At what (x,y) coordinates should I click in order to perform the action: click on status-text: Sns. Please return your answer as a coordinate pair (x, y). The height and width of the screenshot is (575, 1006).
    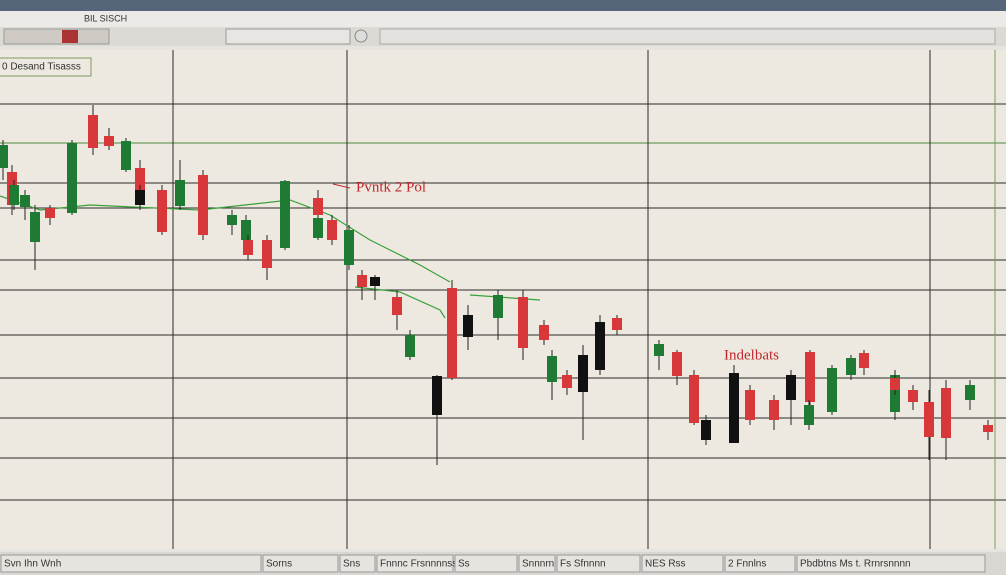
    Looking at the image, I should click on (351, 564).